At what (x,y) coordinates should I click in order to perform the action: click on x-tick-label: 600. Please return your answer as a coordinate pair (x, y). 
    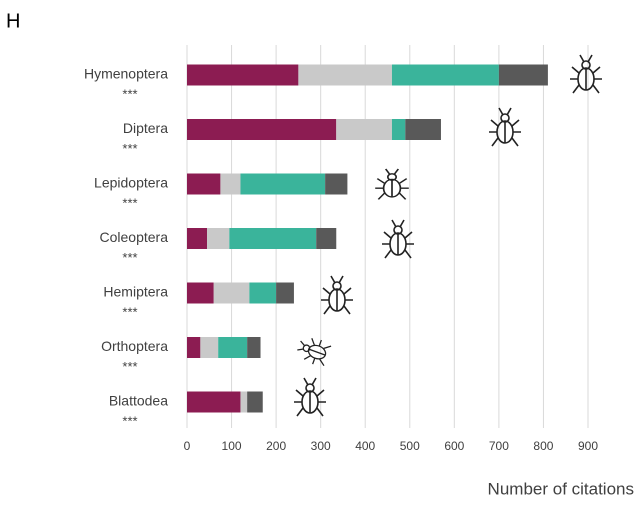
    Looking at the image, I should click on (454, 446).